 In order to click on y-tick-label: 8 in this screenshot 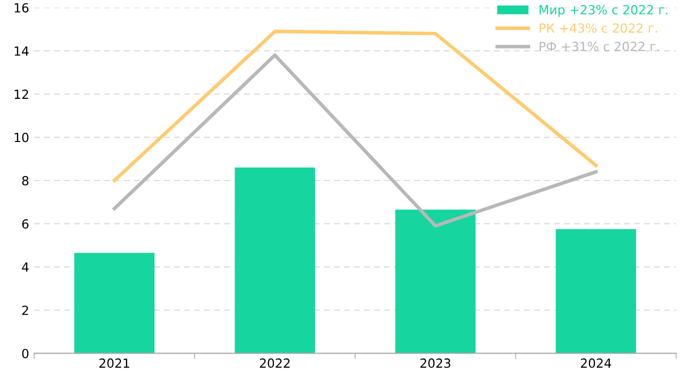, I will do `click(25, 181)`.